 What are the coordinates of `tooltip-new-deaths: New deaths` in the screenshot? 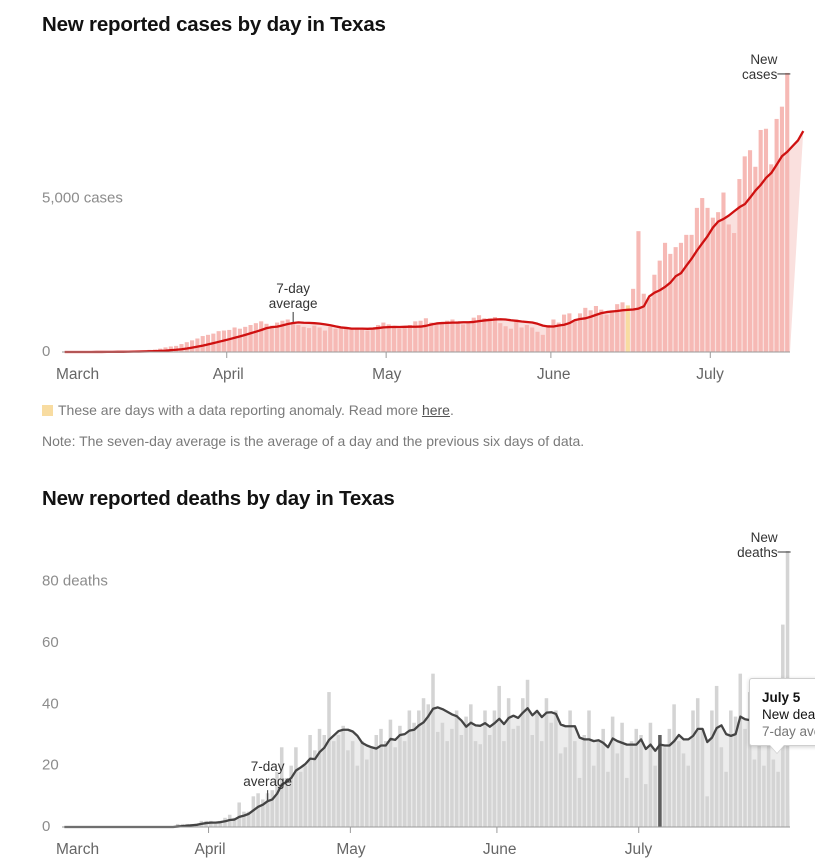 It's located at (788, 714).